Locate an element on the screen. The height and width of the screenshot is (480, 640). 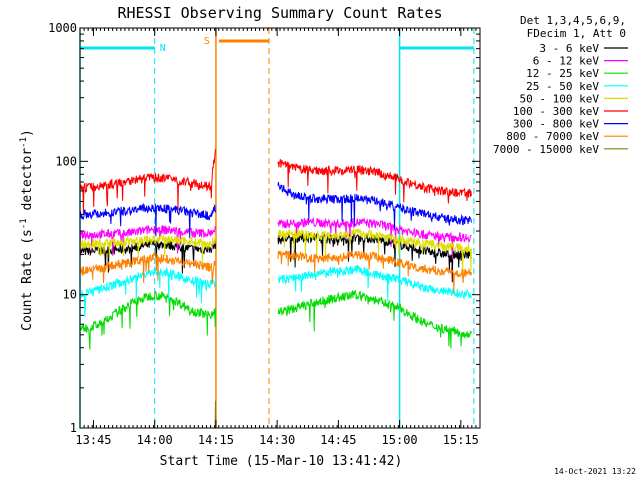
legend-item: 50 - 100 keV is located at coordinates (574, 98).